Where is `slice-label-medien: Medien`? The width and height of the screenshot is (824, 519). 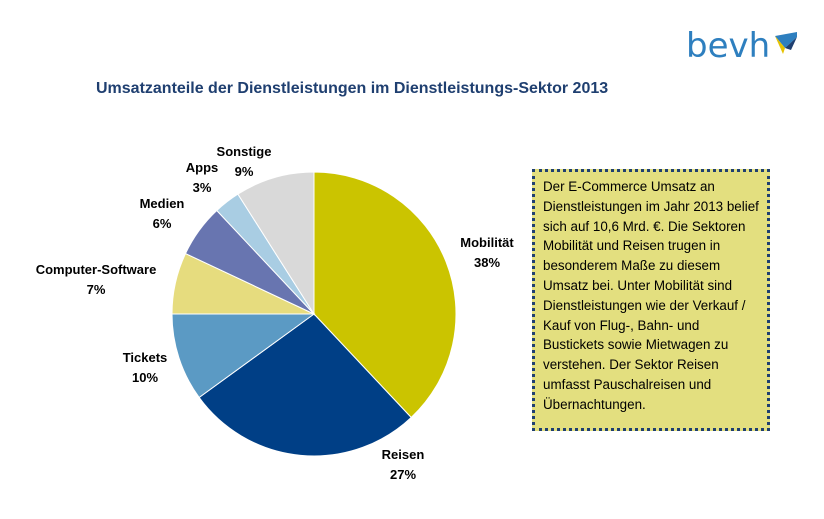 slice-label-medien: Medien is located at coordinates (162, 203).